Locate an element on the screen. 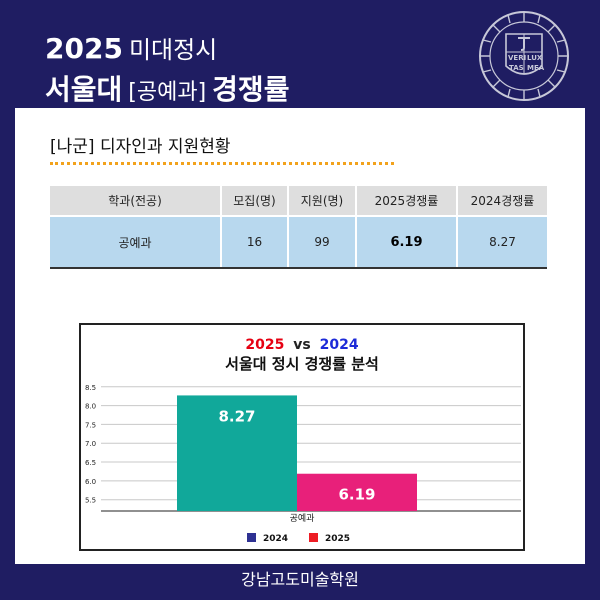  cell-ratio-2025: 6.19 is located at coordinates (407, 242).